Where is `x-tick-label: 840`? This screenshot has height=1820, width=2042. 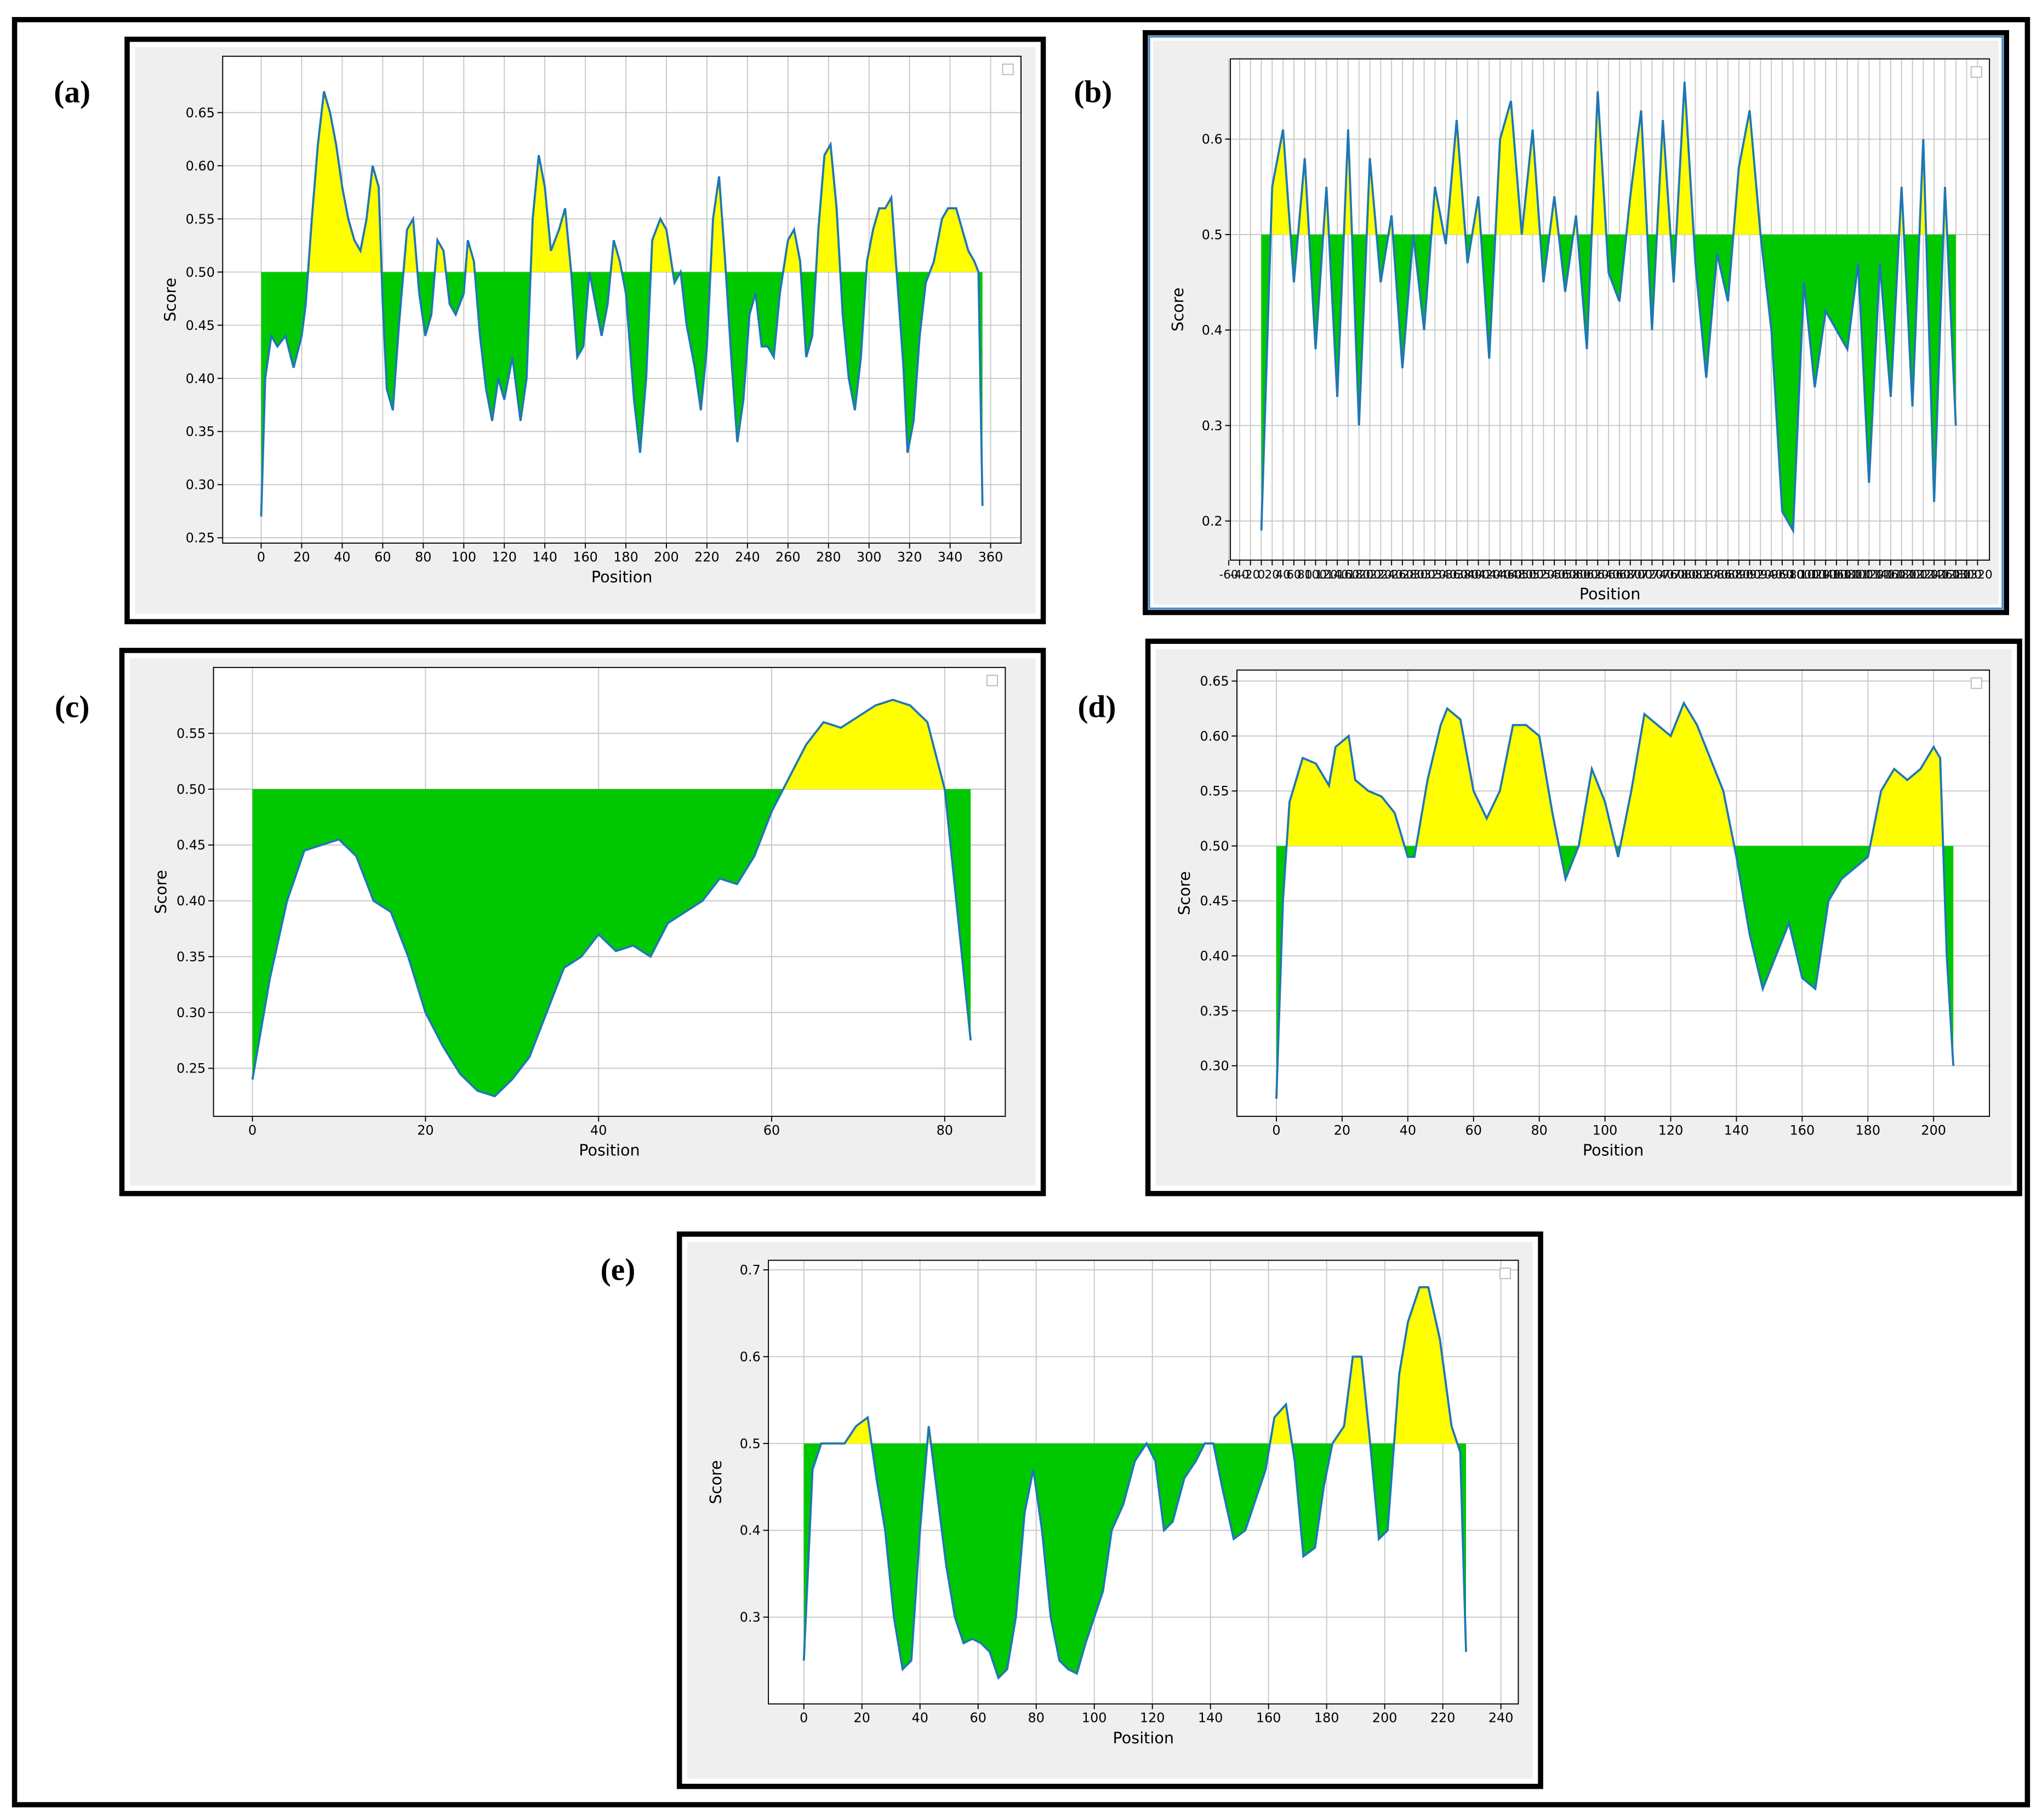
x-tick-label: 840 is located at coordinates (1718, 575).